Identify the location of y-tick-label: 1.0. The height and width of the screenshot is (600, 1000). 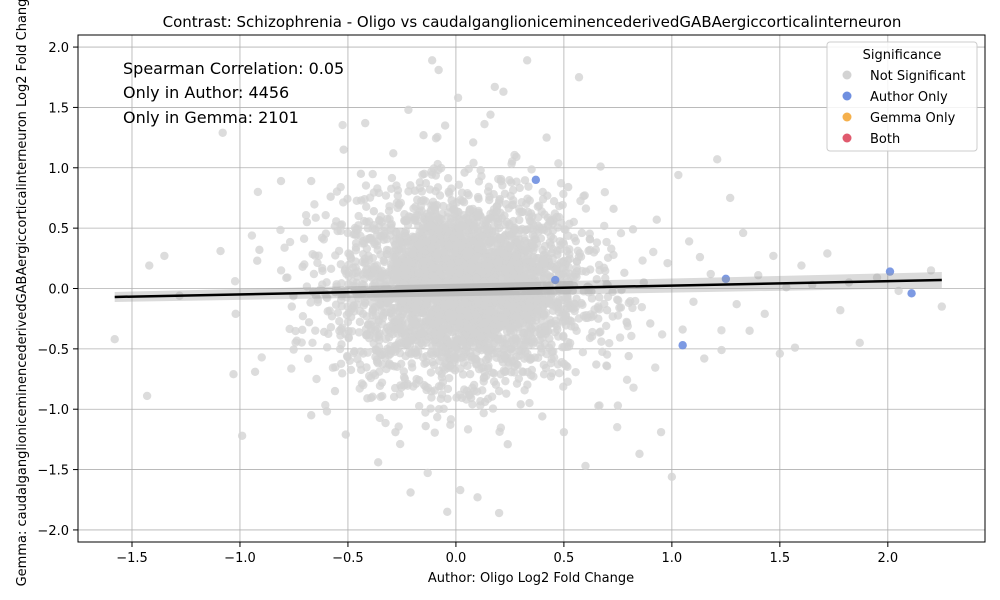
(58, 169).